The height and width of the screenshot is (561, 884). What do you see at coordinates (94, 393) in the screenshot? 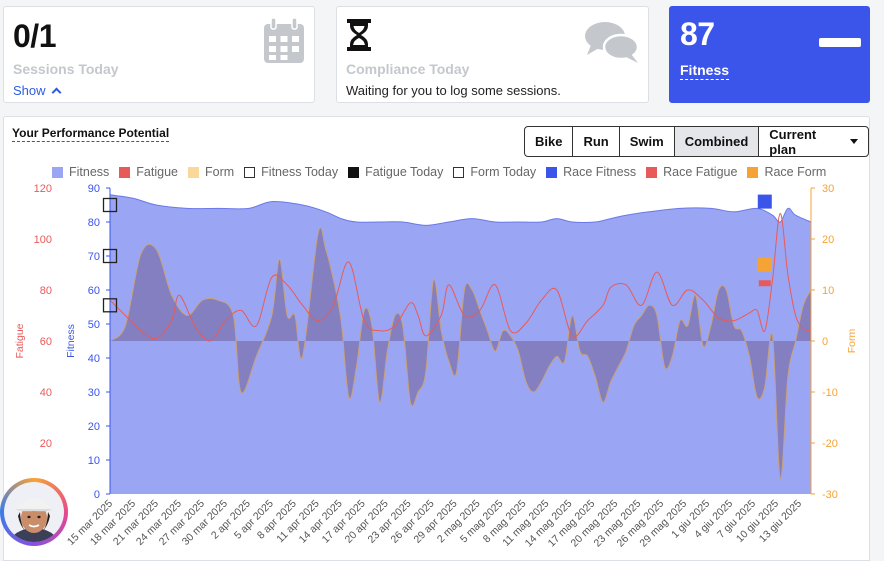
I see `fitness-axis-tick-label: 30` at bounding box center [94, 393].